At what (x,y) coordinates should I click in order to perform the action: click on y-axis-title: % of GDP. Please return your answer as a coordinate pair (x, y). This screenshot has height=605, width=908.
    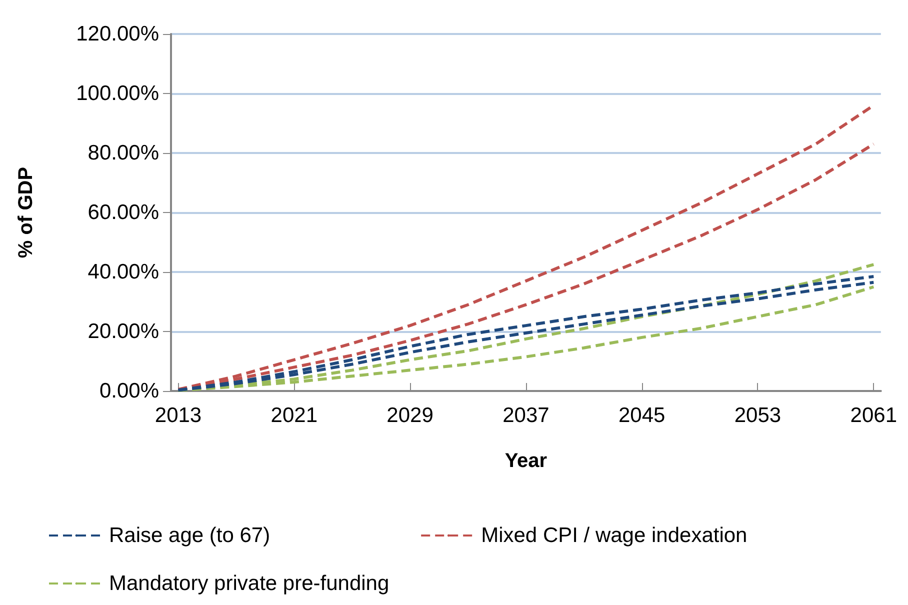
    Looking at the image, I should click on (26, 212).